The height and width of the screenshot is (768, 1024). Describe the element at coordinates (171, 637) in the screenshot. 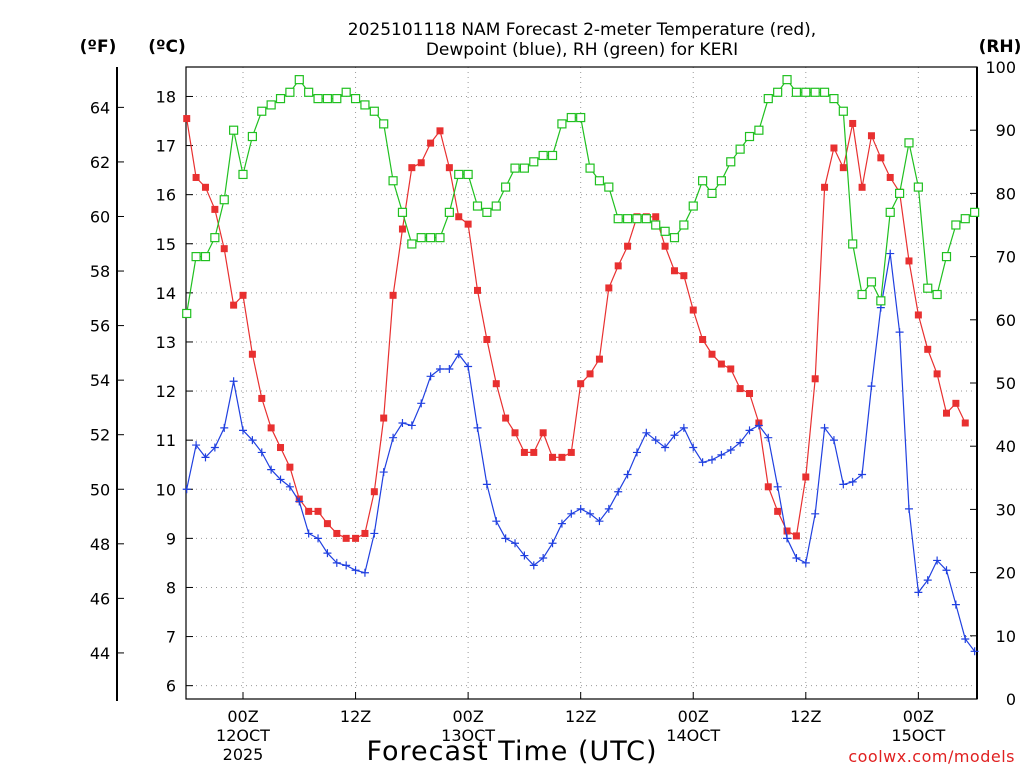

I see `celsius-tick-label: 7` at that location.